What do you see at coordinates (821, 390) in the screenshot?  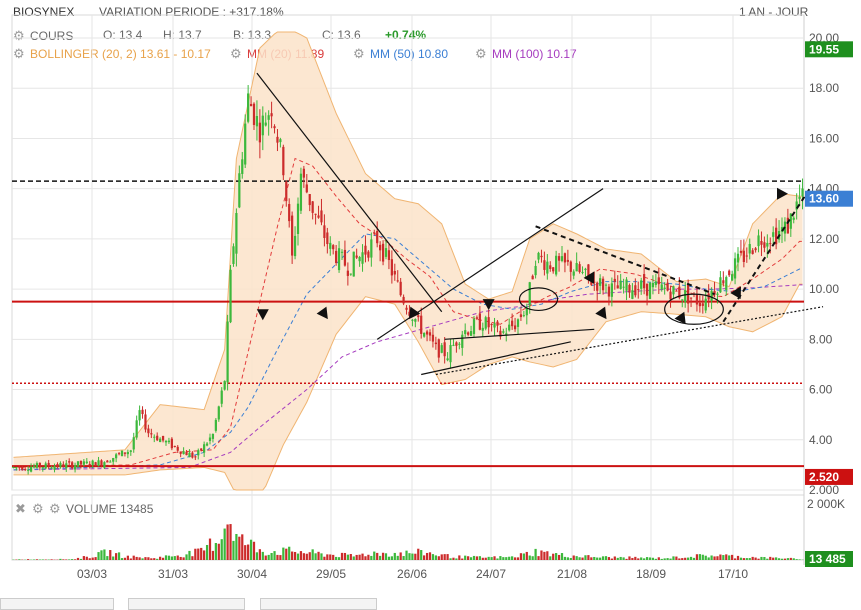 I see `y-tick-label: 6.00` at bounding box center [821, 390].